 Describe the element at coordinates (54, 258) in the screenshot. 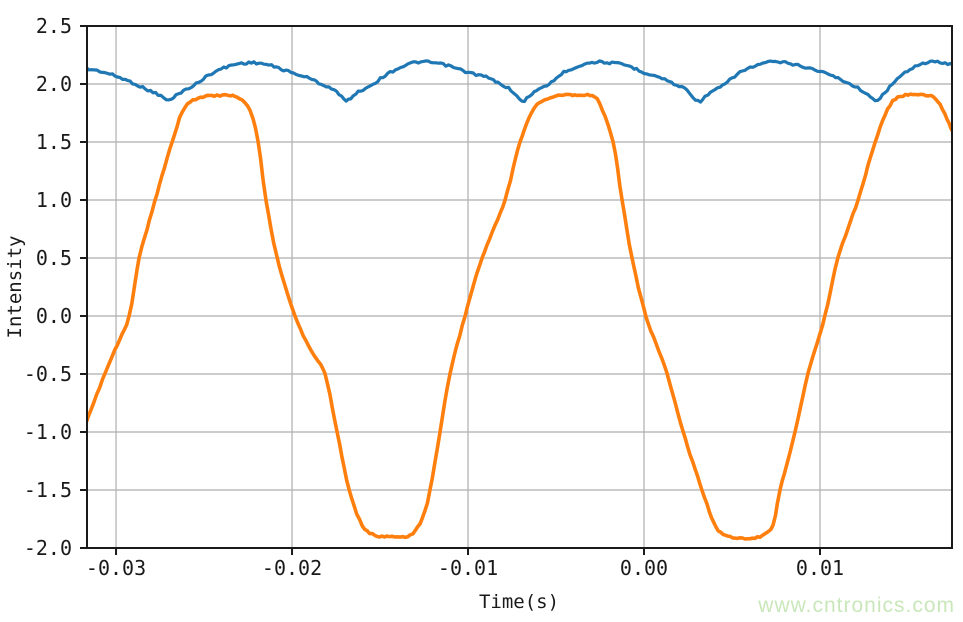

I see `y-tick-label: 0.5` at that location.